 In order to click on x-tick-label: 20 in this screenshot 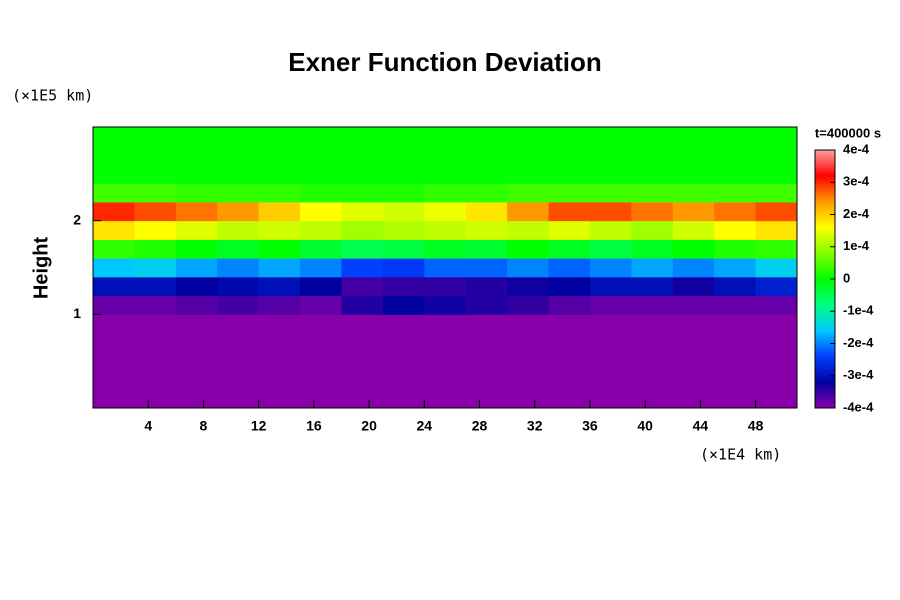, I will do `click(369, 426)`.